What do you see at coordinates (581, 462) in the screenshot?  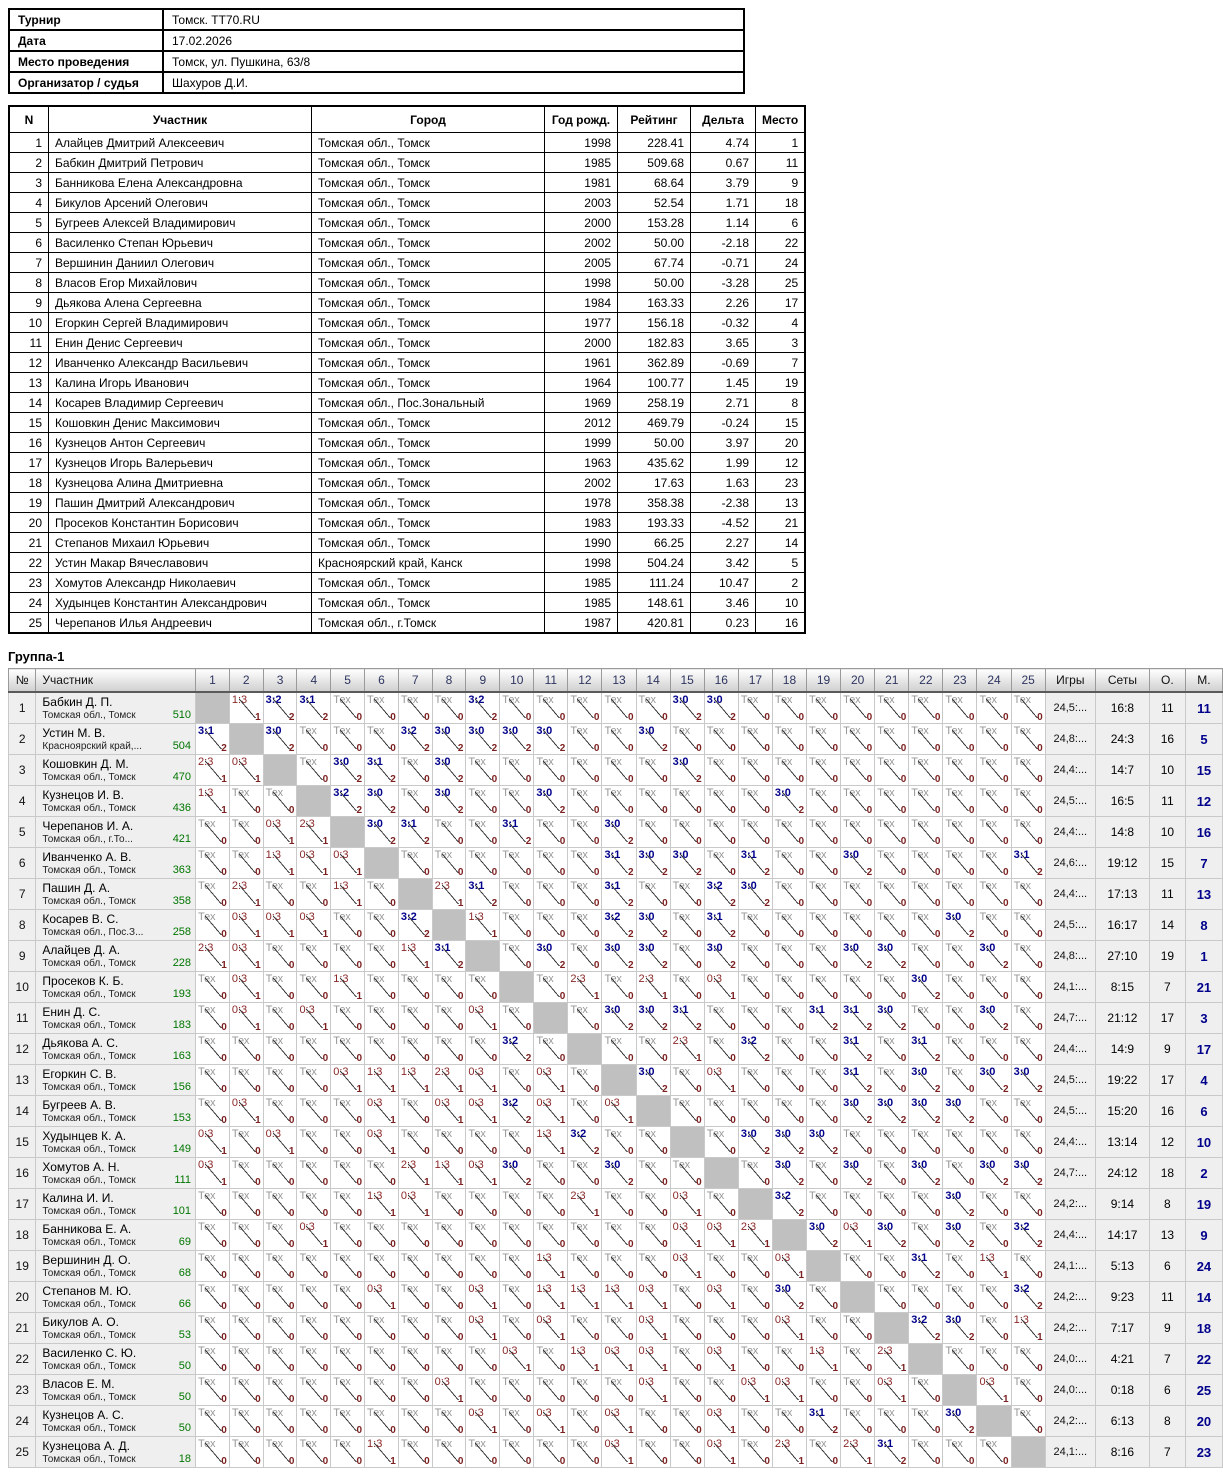 I see `participant-cell: 1963` at bounding box center [581, 462].